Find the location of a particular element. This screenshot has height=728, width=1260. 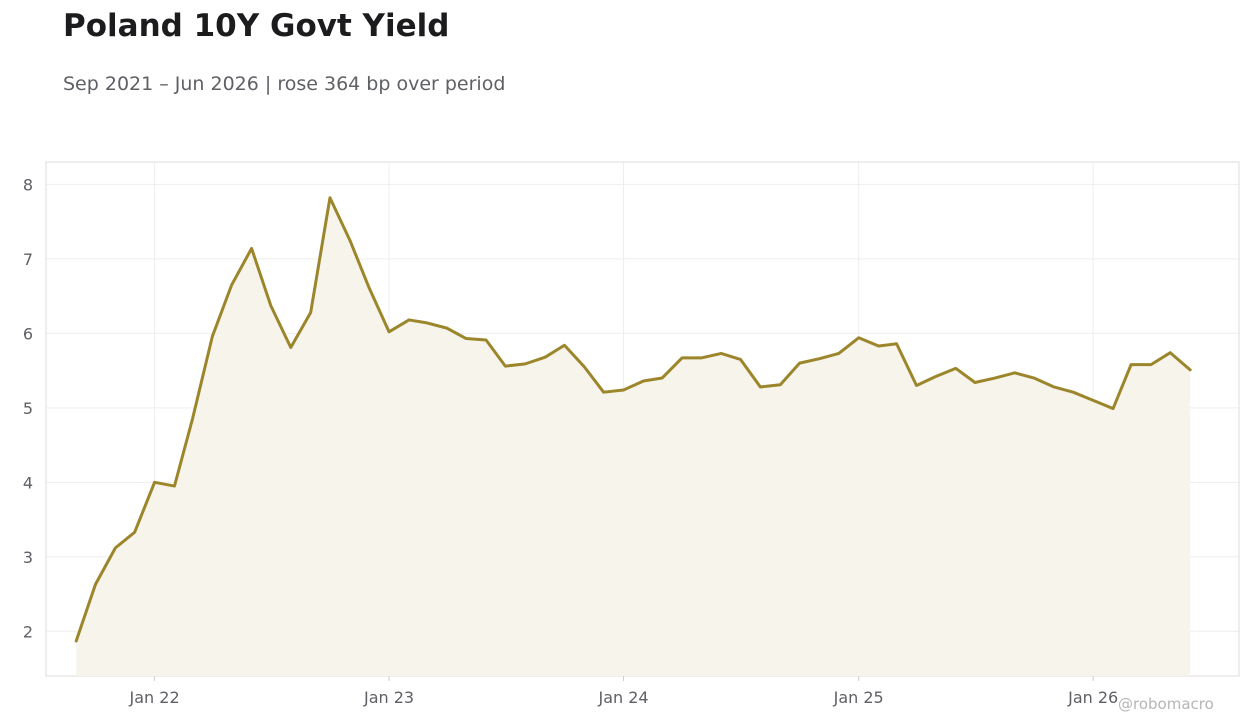

x-tick-label: Jan 24 is located at coordinates (622, 697).